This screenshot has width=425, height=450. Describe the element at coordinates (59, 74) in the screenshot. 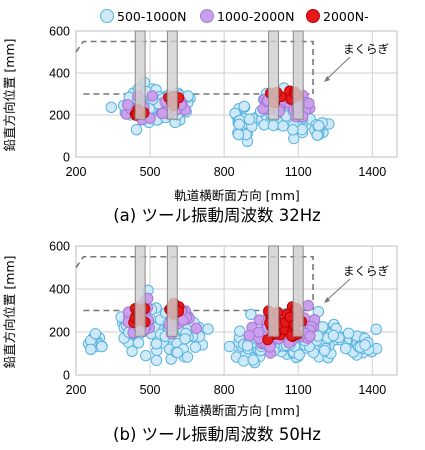

I see `y-tick-label: 400` at that location.